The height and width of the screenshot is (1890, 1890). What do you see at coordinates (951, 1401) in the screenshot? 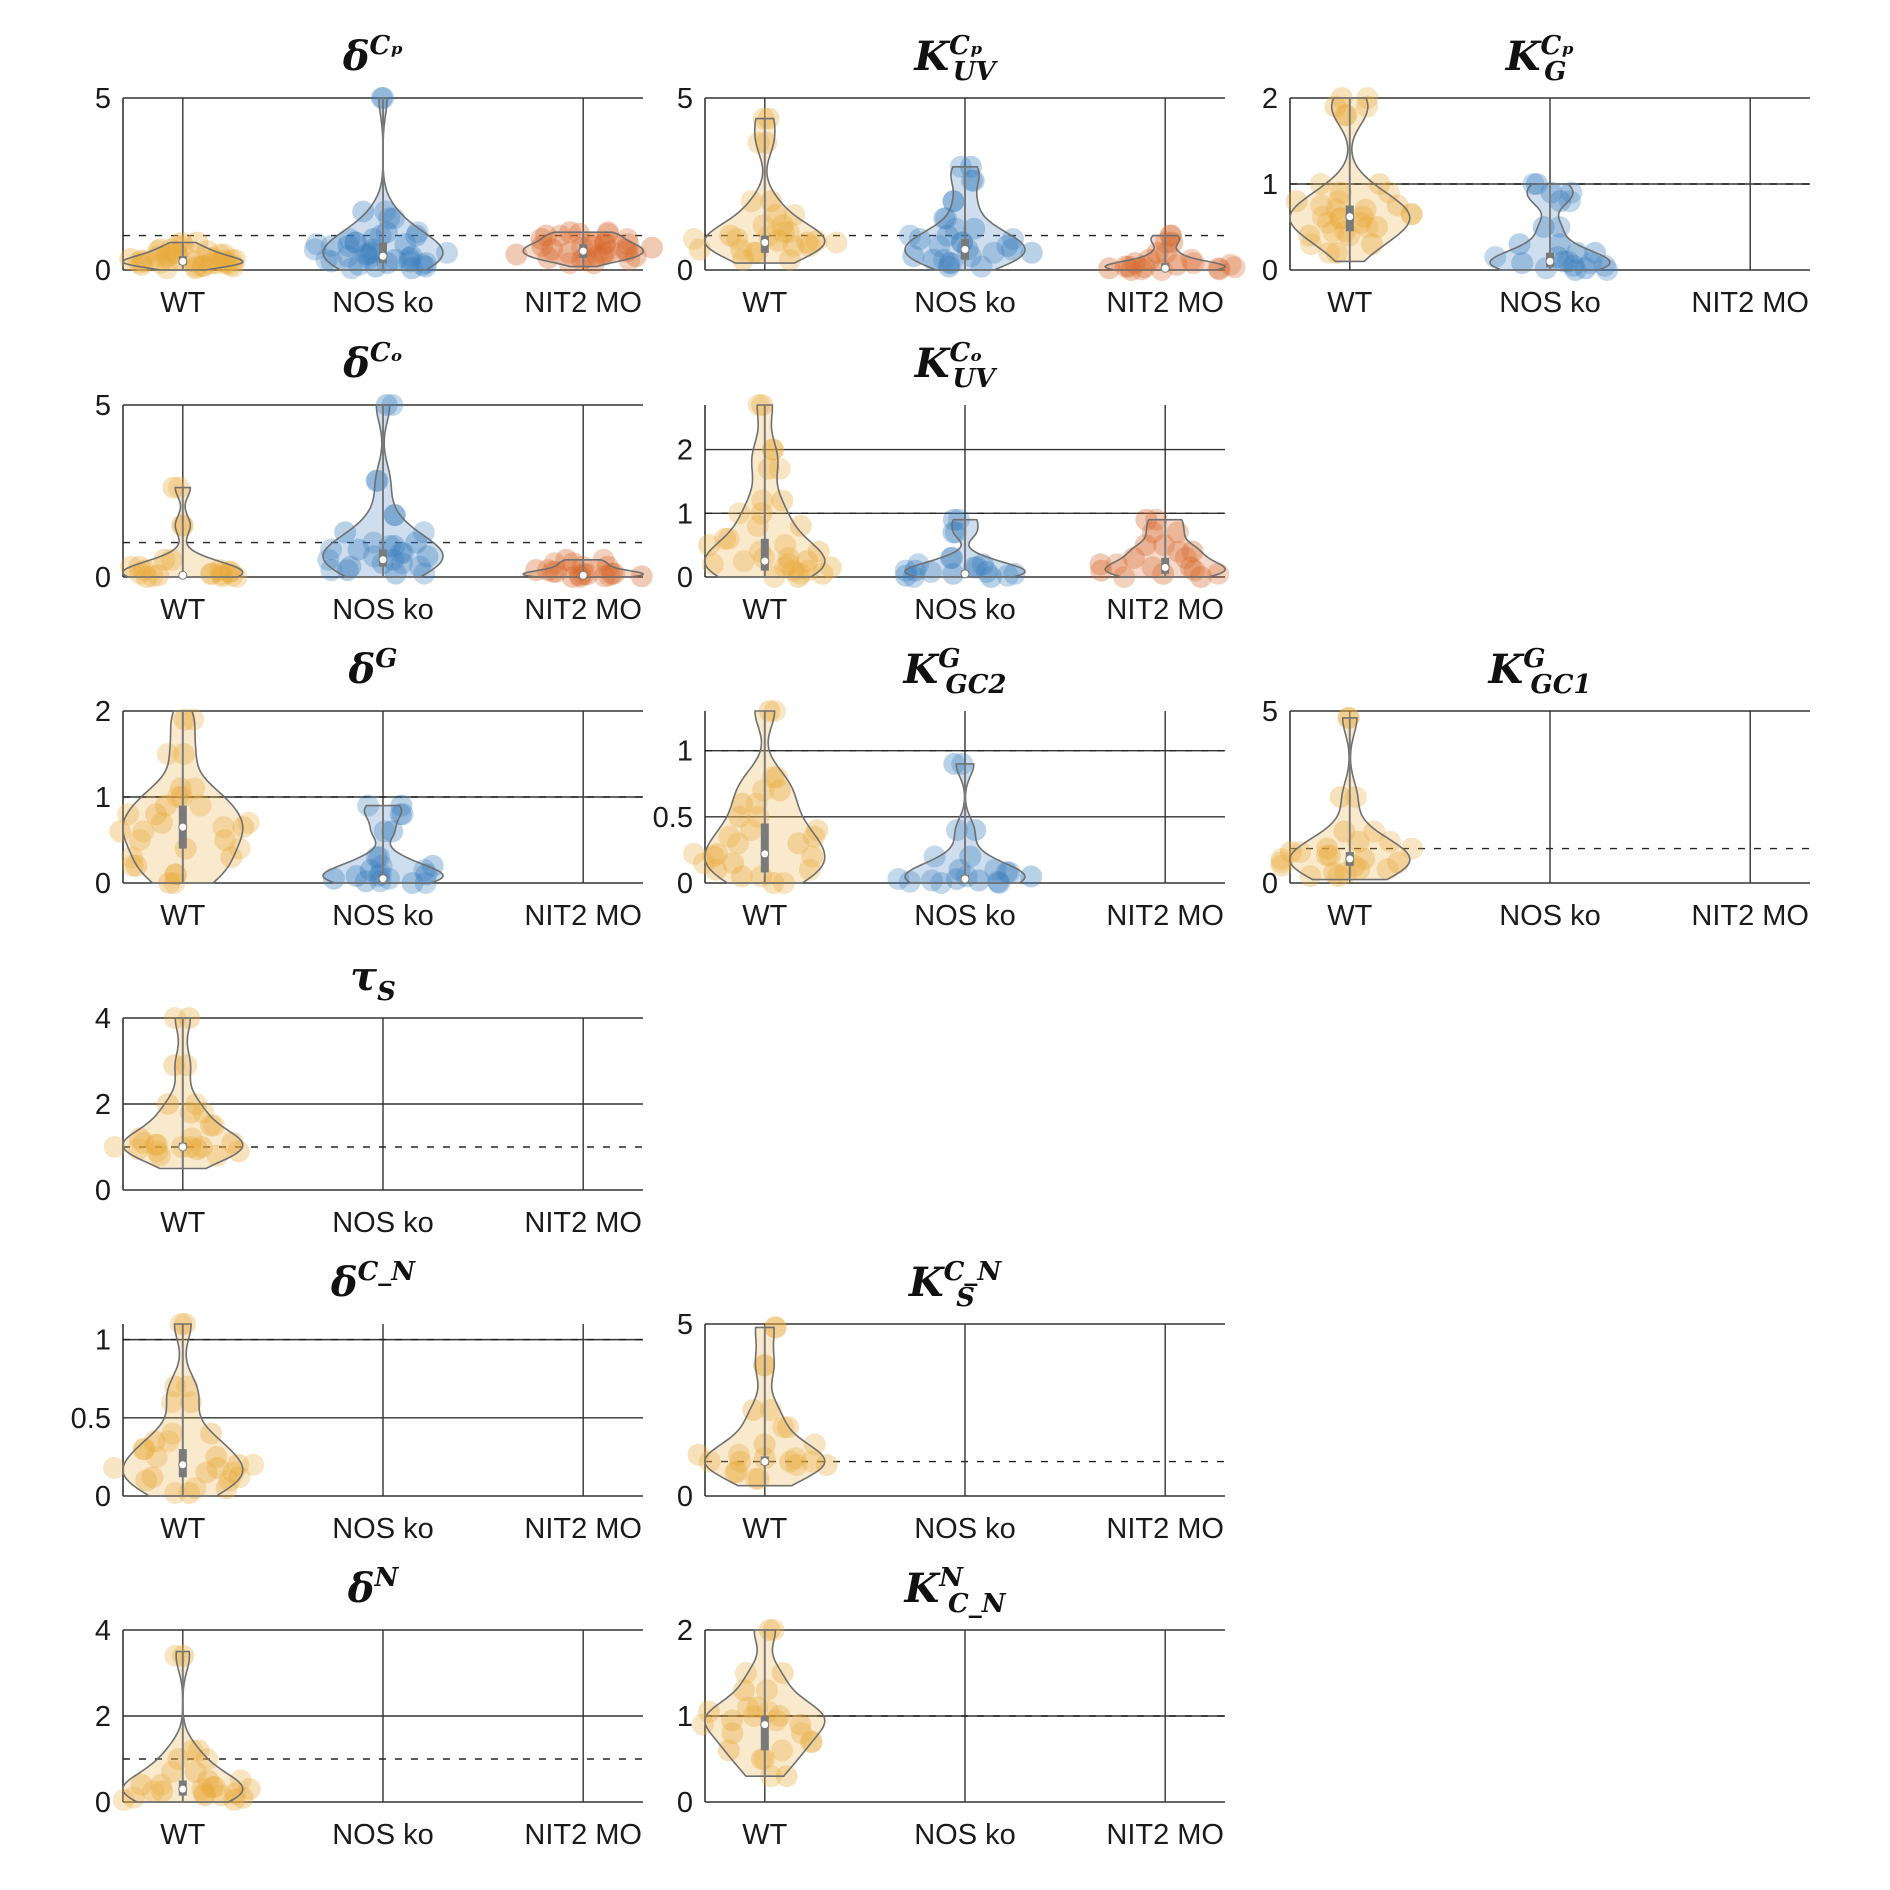
I see `chart-panel: 0 5 WT NOS ko NIT2 MO KC_N S` at bounding box center [951, 1401].